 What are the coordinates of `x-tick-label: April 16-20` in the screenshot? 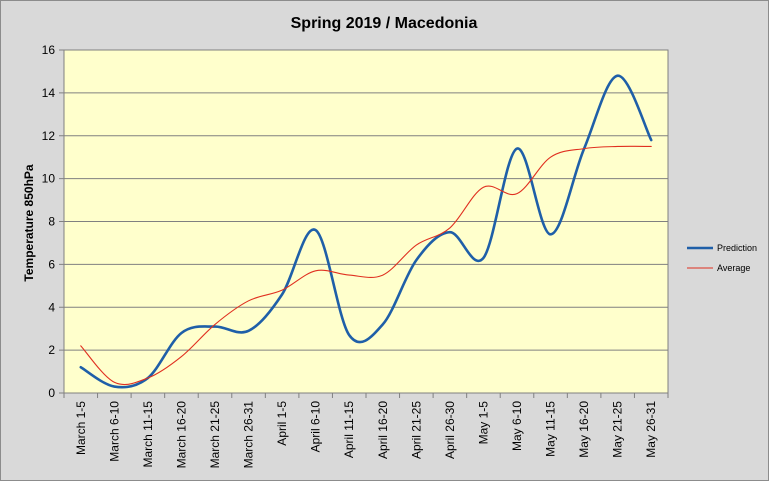 It's located at (383, 430).